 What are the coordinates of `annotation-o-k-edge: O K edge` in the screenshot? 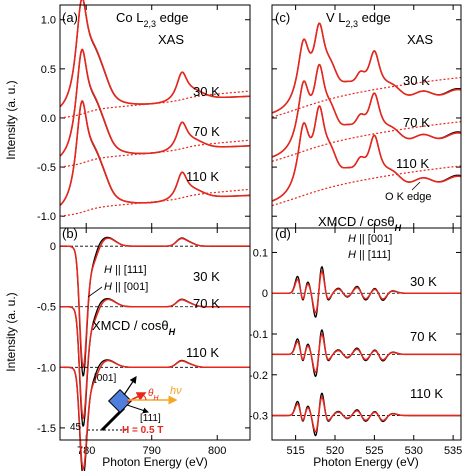 It's located at (408, 197).